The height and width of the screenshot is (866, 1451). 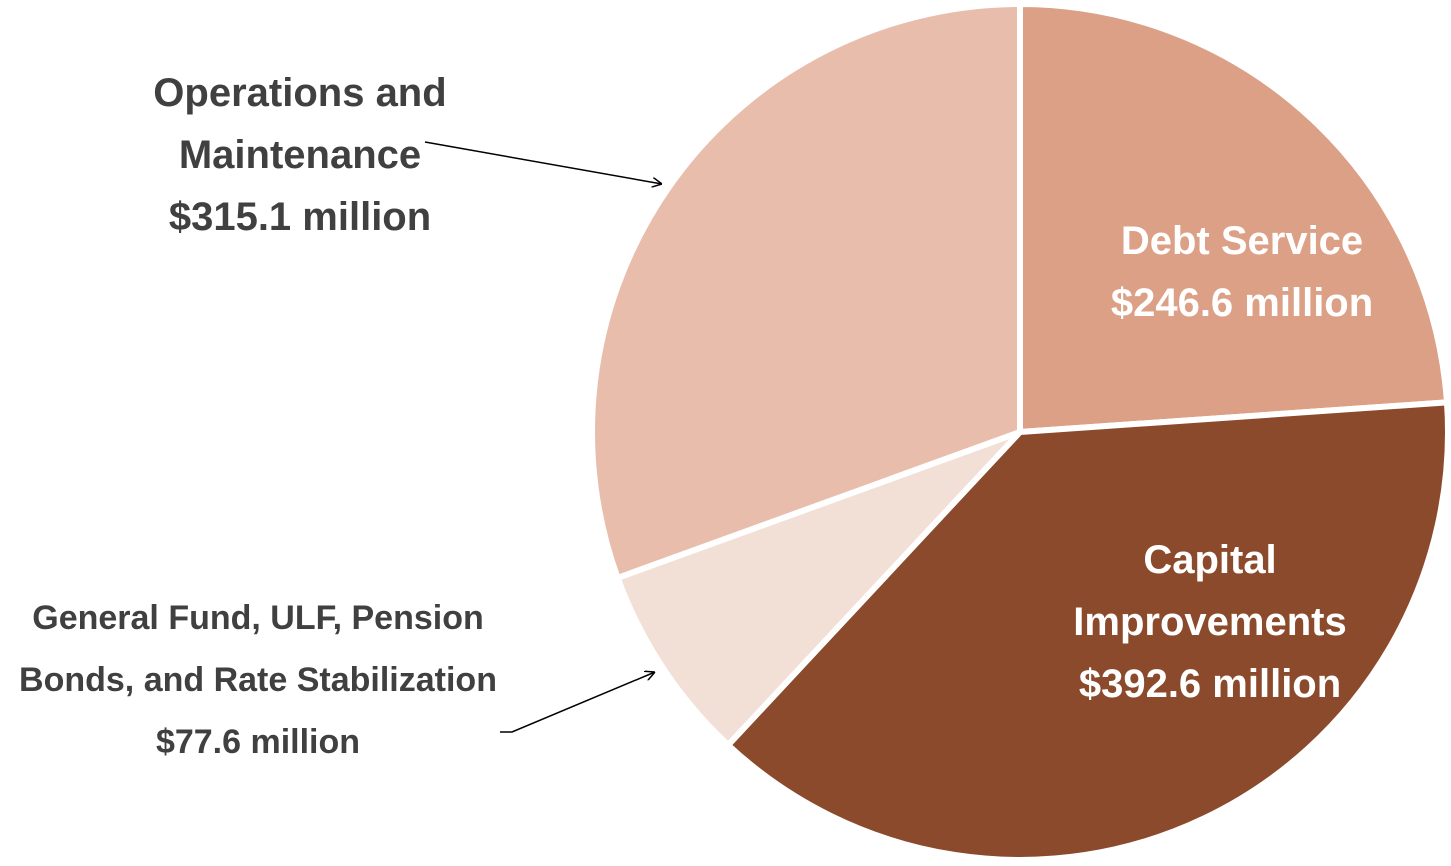 I want to click on slice-label: Debt Service $246.6 million, so click(x=1242, y=272).